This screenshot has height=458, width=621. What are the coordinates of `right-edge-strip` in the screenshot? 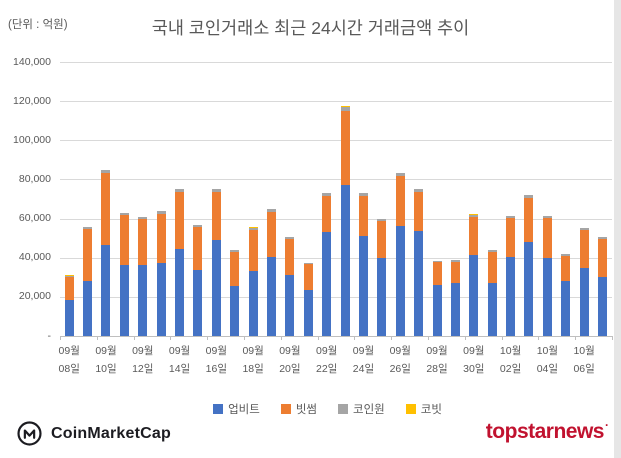 It's located at (617, 229).